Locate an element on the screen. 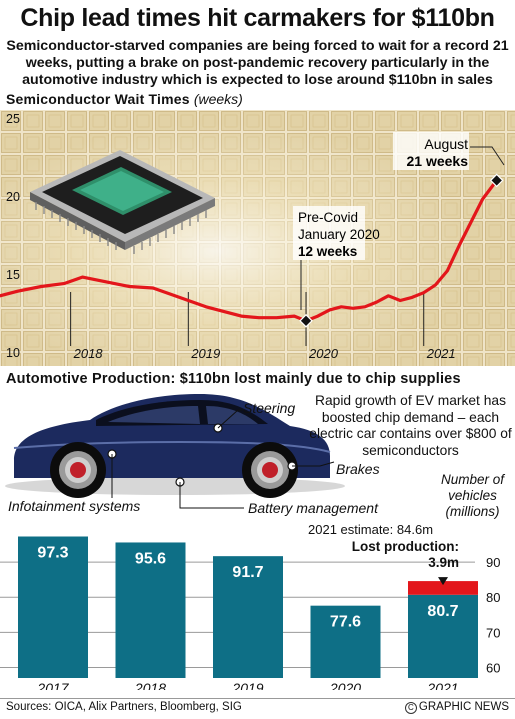 Image resolution: width=515 pixels, height=719 pixels. footer is located at coordinates (257, 708).